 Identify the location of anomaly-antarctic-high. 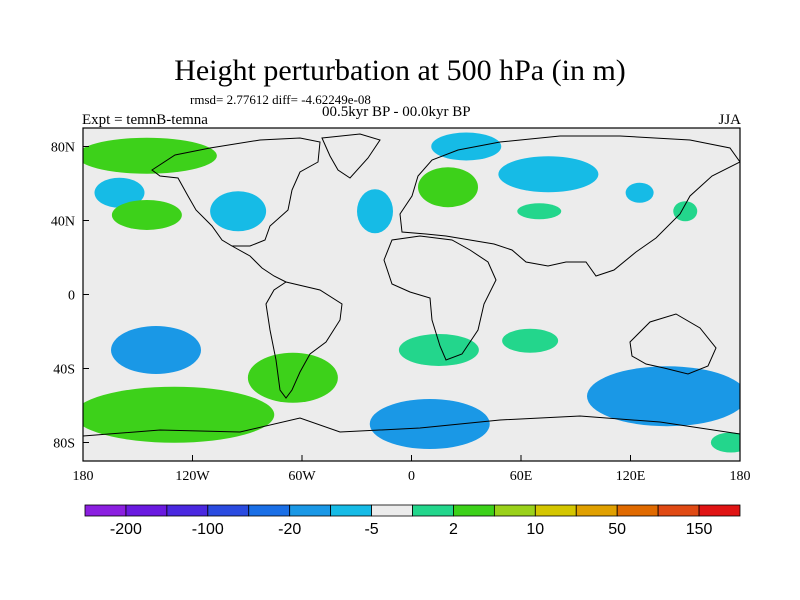
(725, 442).